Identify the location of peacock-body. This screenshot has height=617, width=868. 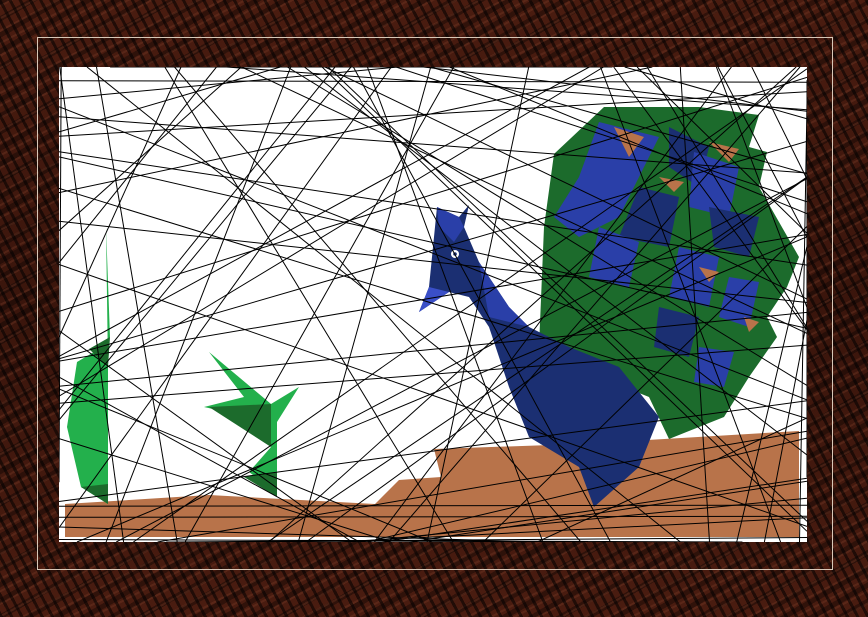
(539, 356).